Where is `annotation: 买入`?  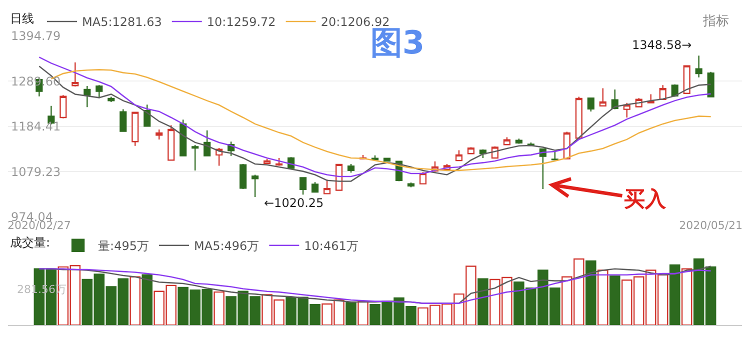
annotation: 买入 is located at coordinates (645, 199).